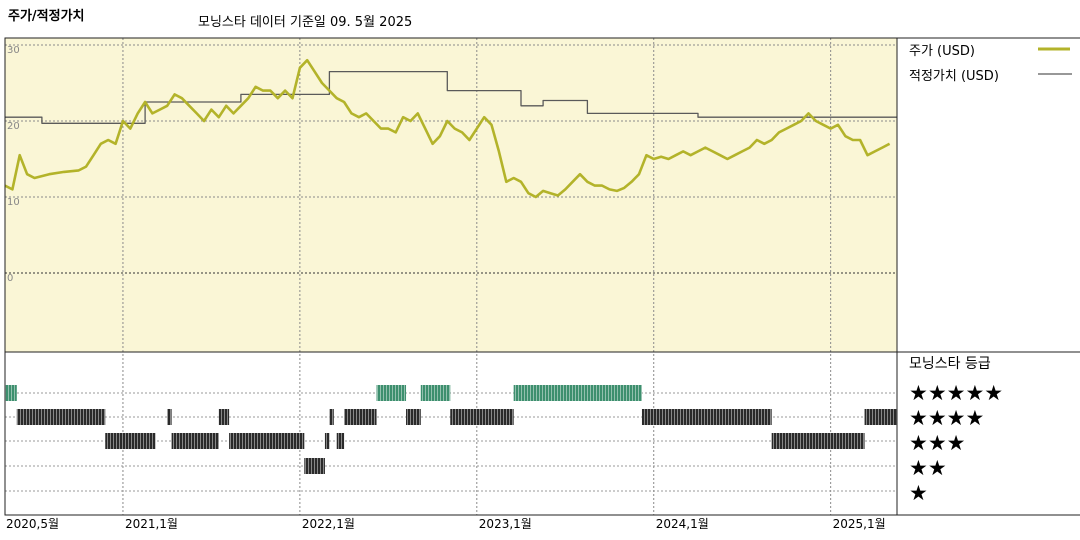 The height and width of the screenshot is (540, 1080). What do you see at coordinates (990, 64) in the screenshot?
I see `legend: 주가 (USD) 적정가치 (USD)` at bounding box center [990, 64].